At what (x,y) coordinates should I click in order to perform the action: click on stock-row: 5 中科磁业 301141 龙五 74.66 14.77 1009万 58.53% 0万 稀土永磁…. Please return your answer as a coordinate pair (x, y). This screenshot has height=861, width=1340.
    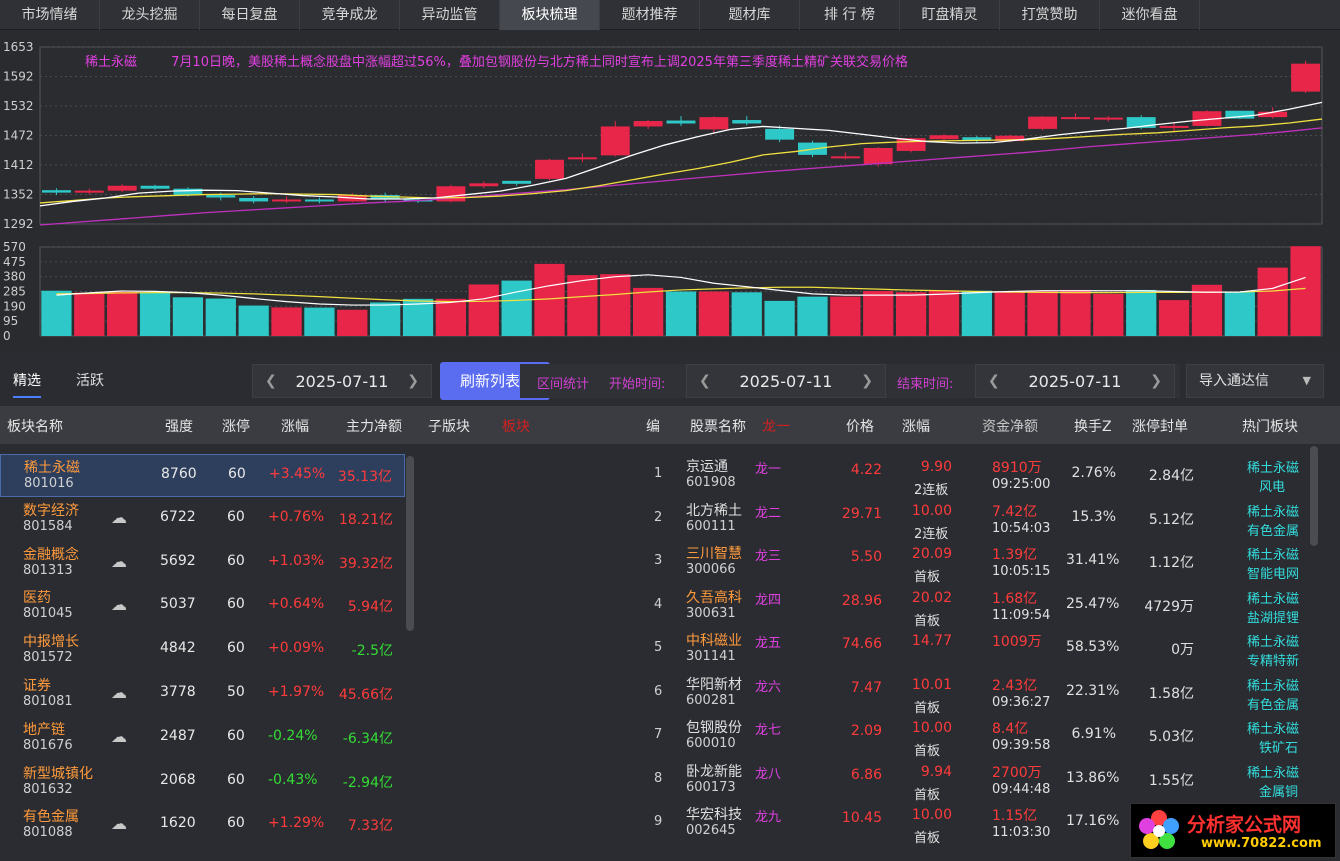
    Looking at the image, I should click on (981, 649).